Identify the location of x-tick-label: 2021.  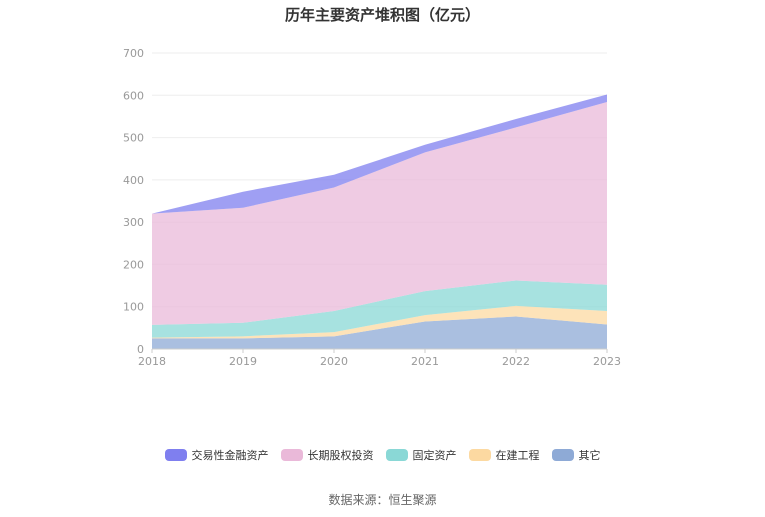
(425, 361).